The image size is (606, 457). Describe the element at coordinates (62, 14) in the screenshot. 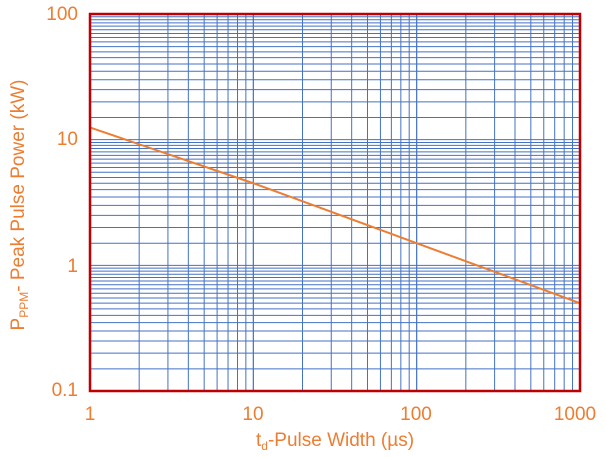

I see `y-tick-label: 100` at that location.